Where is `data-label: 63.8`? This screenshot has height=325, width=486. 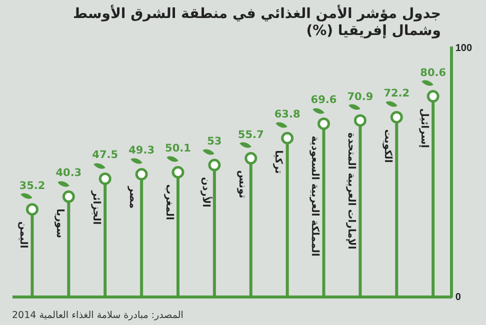 data-label: 63.8 is located at coordinates (287, 114).